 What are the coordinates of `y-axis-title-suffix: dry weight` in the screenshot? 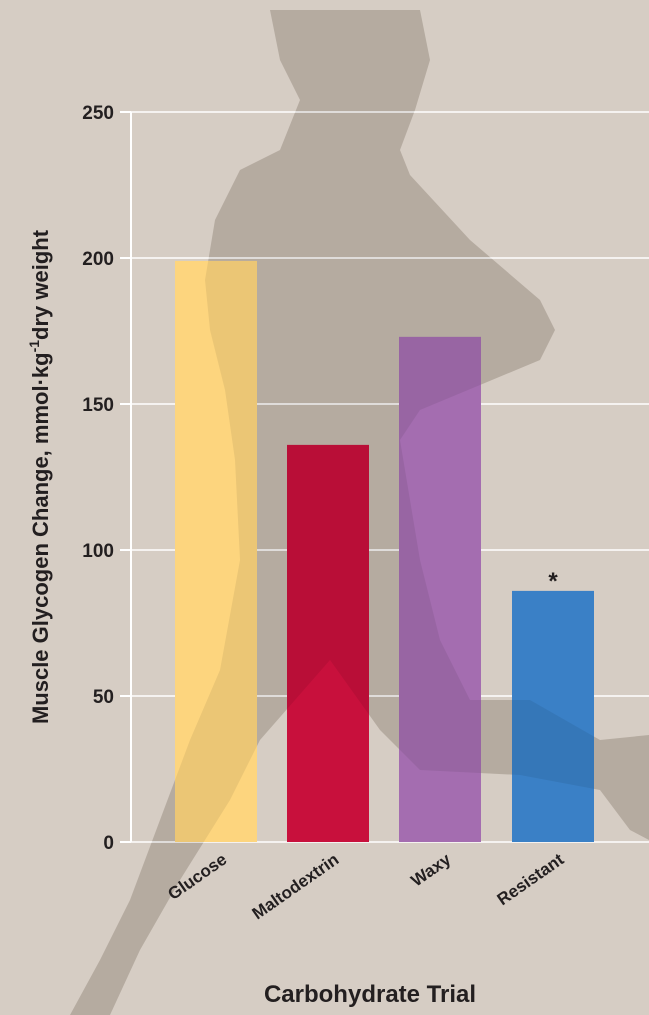 It's located at (40, 284).